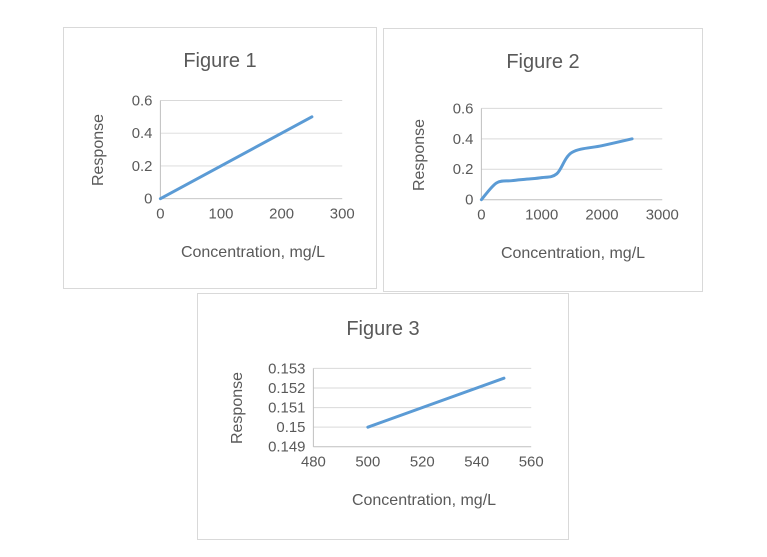  I want to click on figure-3-plot-area: 0.149 0.15 0.151 0.152 0.153 480 500 520 540 560, so click(406, 416).